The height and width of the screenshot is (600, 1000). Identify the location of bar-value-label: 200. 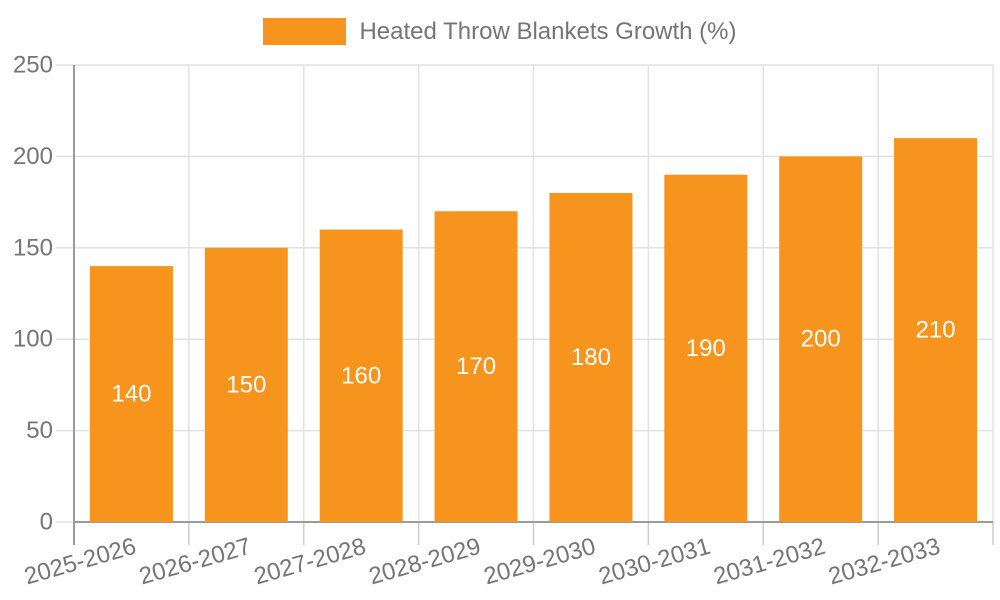
(821, 339).